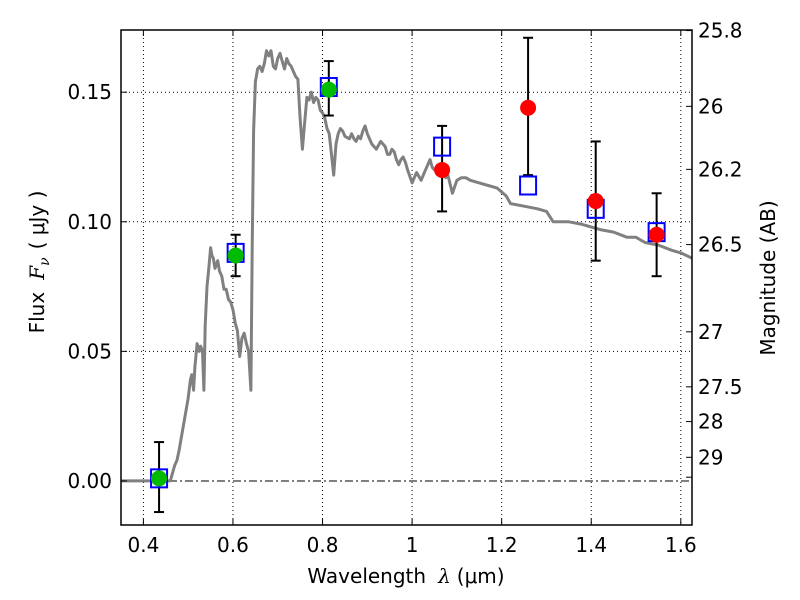 The width and height of the screenshot is (800, 600). I want to click on x-axis-label-symbol: λ, so click(444, 576).